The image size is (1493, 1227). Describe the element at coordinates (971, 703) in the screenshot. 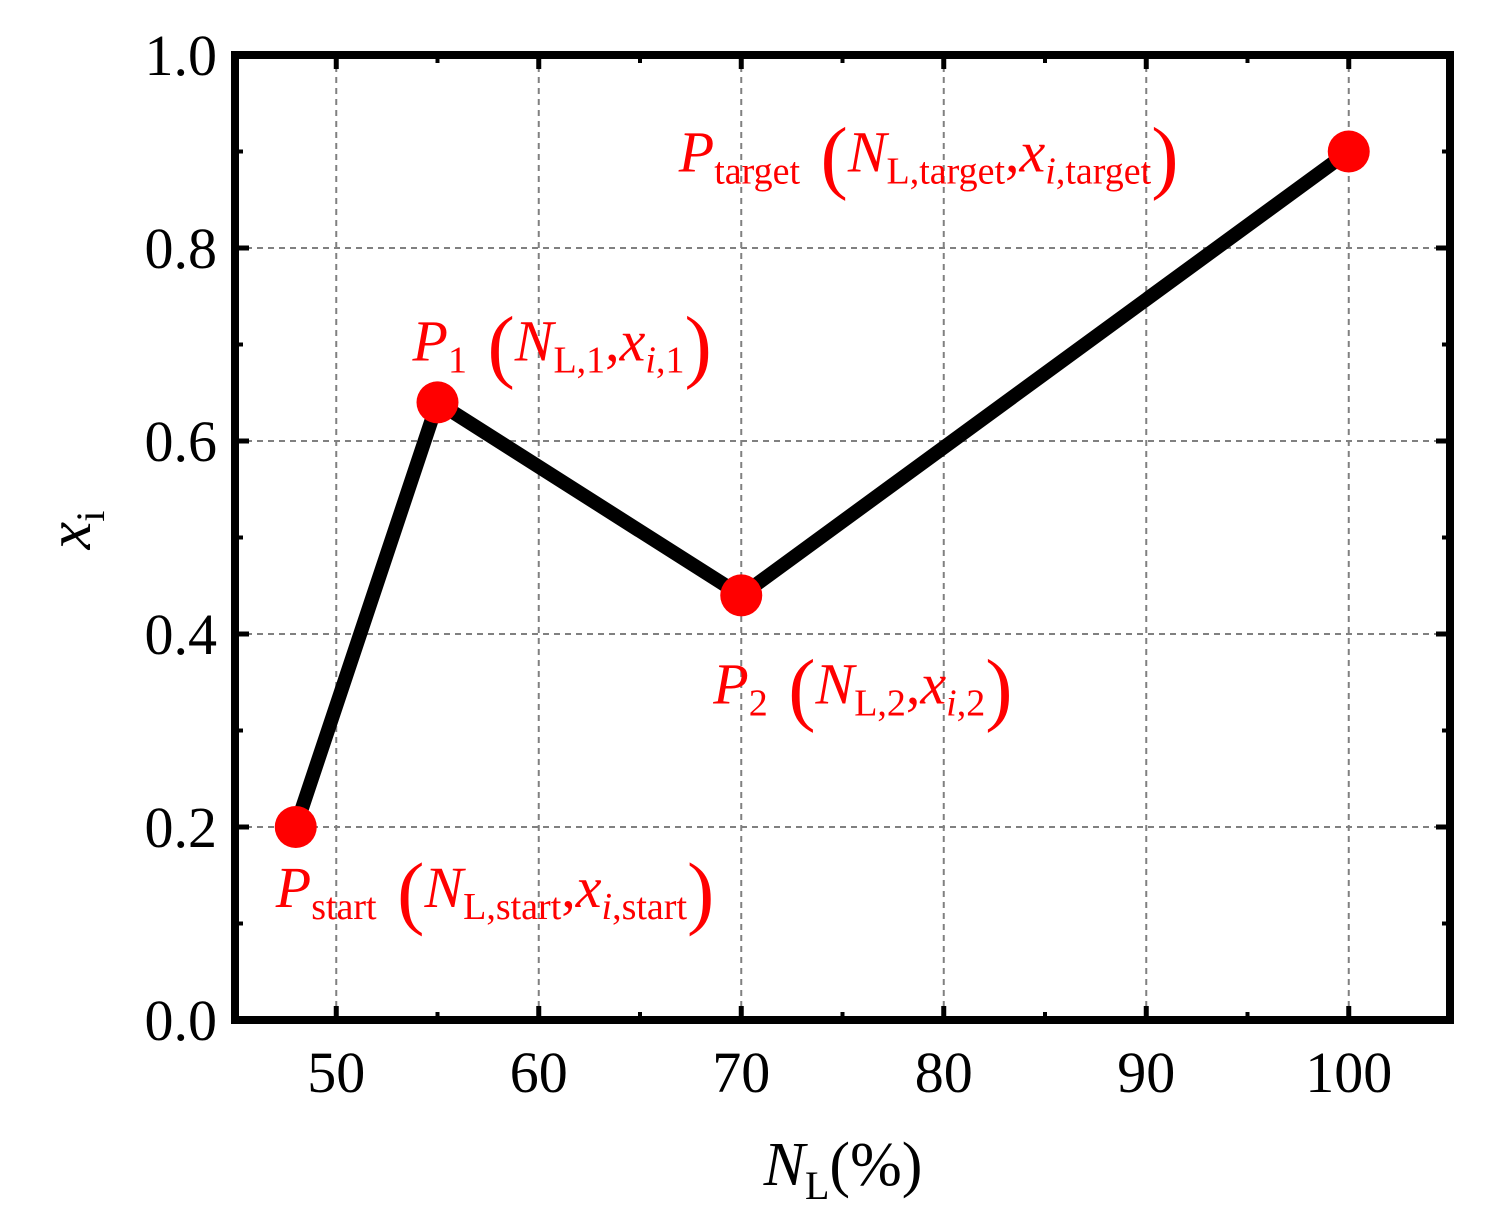

I see `annotation-2-part-8: ,2` at that location.